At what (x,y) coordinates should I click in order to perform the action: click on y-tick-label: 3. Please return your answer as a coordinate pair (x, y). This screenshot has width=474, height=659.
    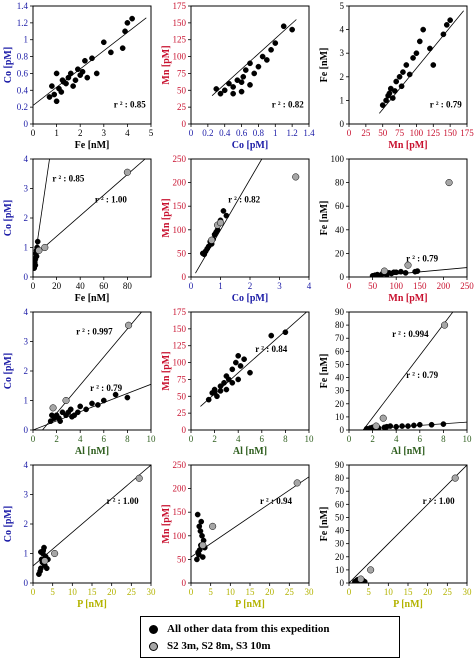
    Looking at the image, I should click on (26, 189).